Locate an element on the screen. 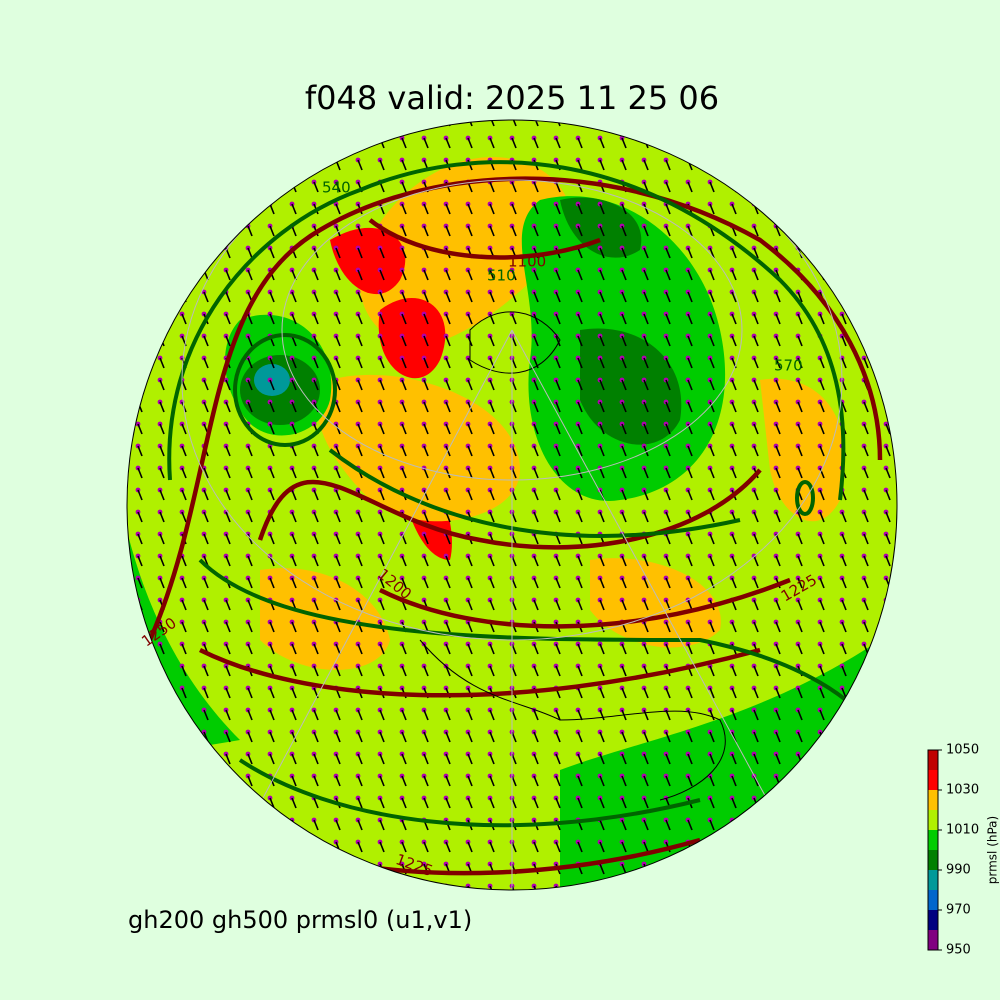 The width and height of the screenshot is (1000, 1000). subtitle: gh200 gh500 prmsl0 (u1,v1) is located at coordinates (300, 920).